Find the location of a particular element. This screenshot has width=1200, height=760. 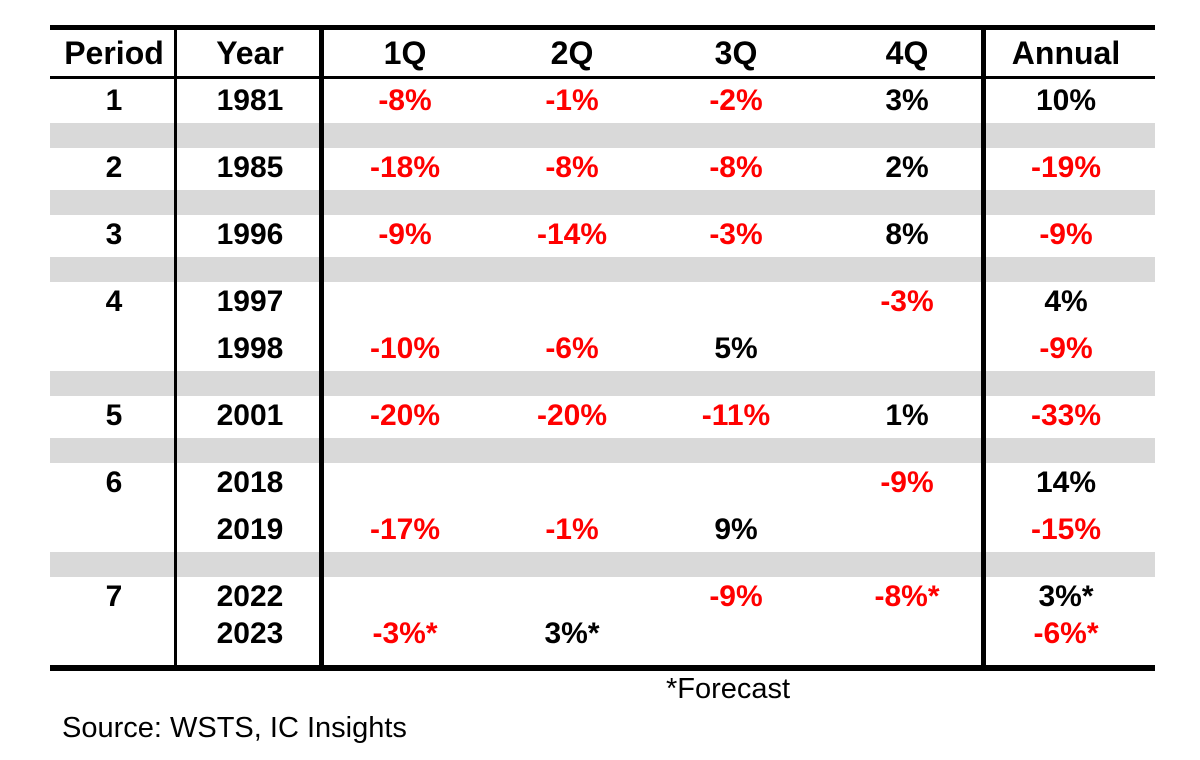

annual-value: -33% is located at coordinates (1066, 415).